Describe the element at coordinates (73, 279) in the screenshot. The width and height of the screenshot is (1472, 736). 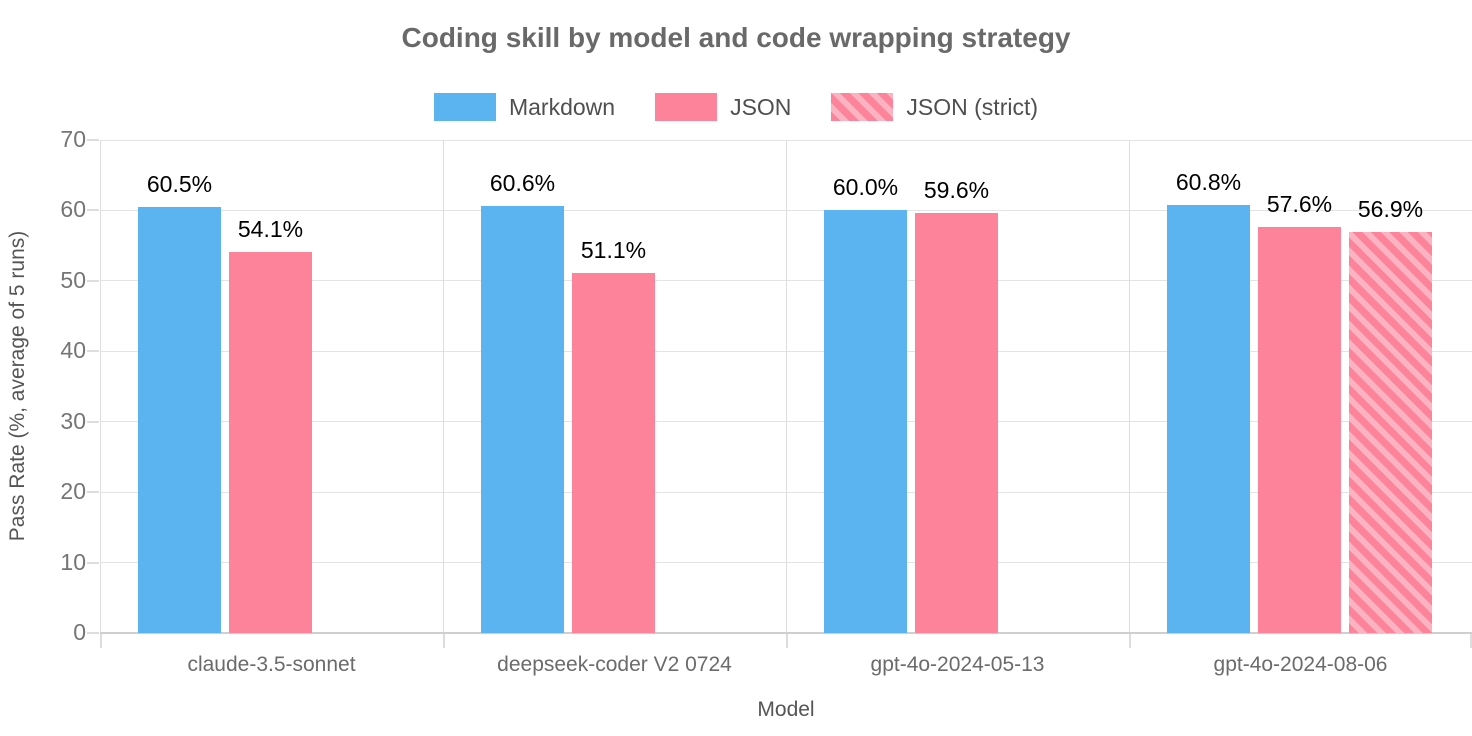
I see `y-tick-label-50: 50` at that location.